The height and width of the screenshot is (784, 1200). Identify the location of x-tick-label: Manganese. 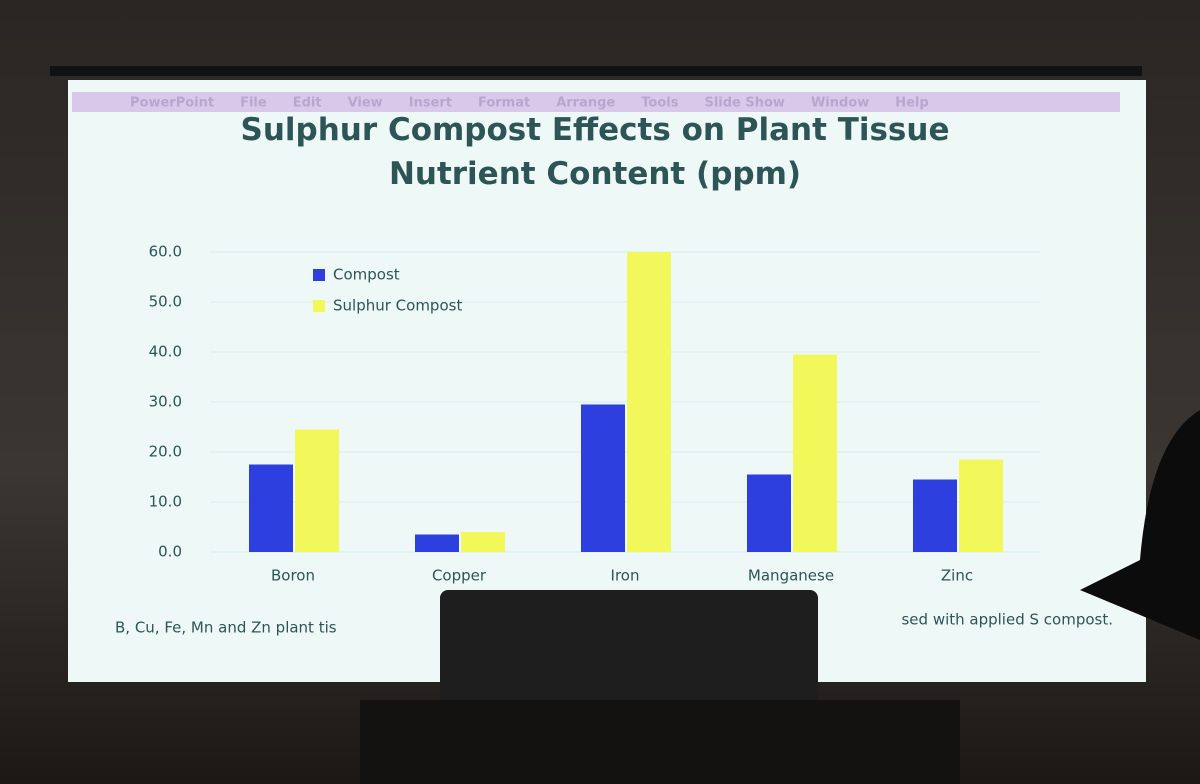
(791, 576).